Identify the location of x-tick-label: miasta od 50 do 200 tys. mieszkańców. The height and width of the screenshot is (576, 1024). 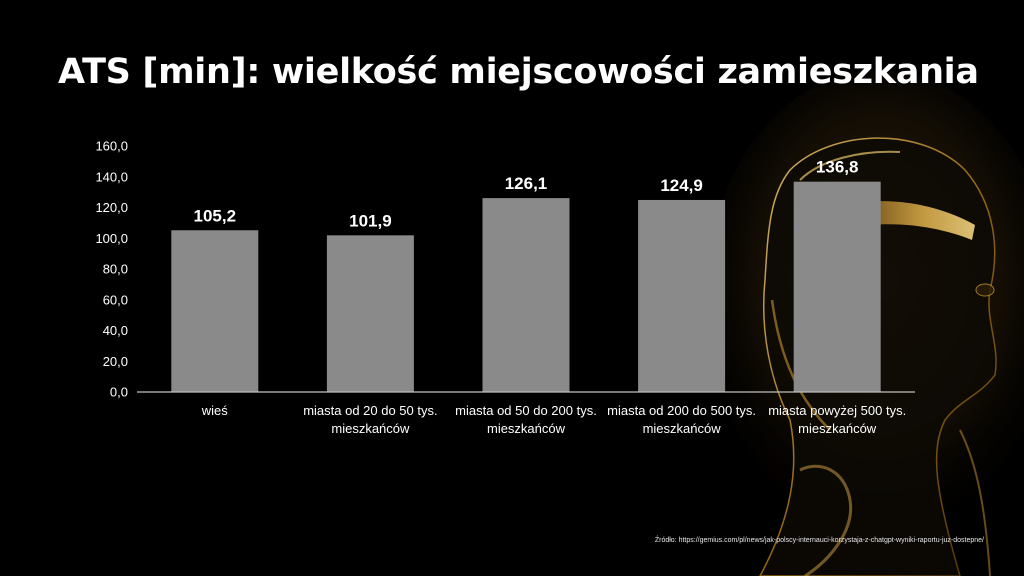
(526, 419).